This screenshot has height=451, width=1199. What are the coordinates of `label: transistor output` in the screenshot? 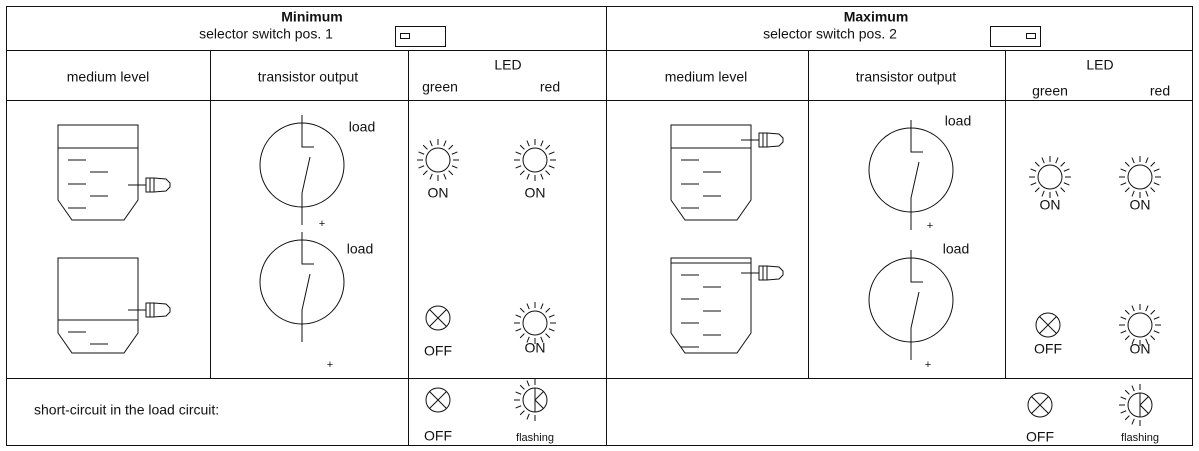 It's located at (906, 77).